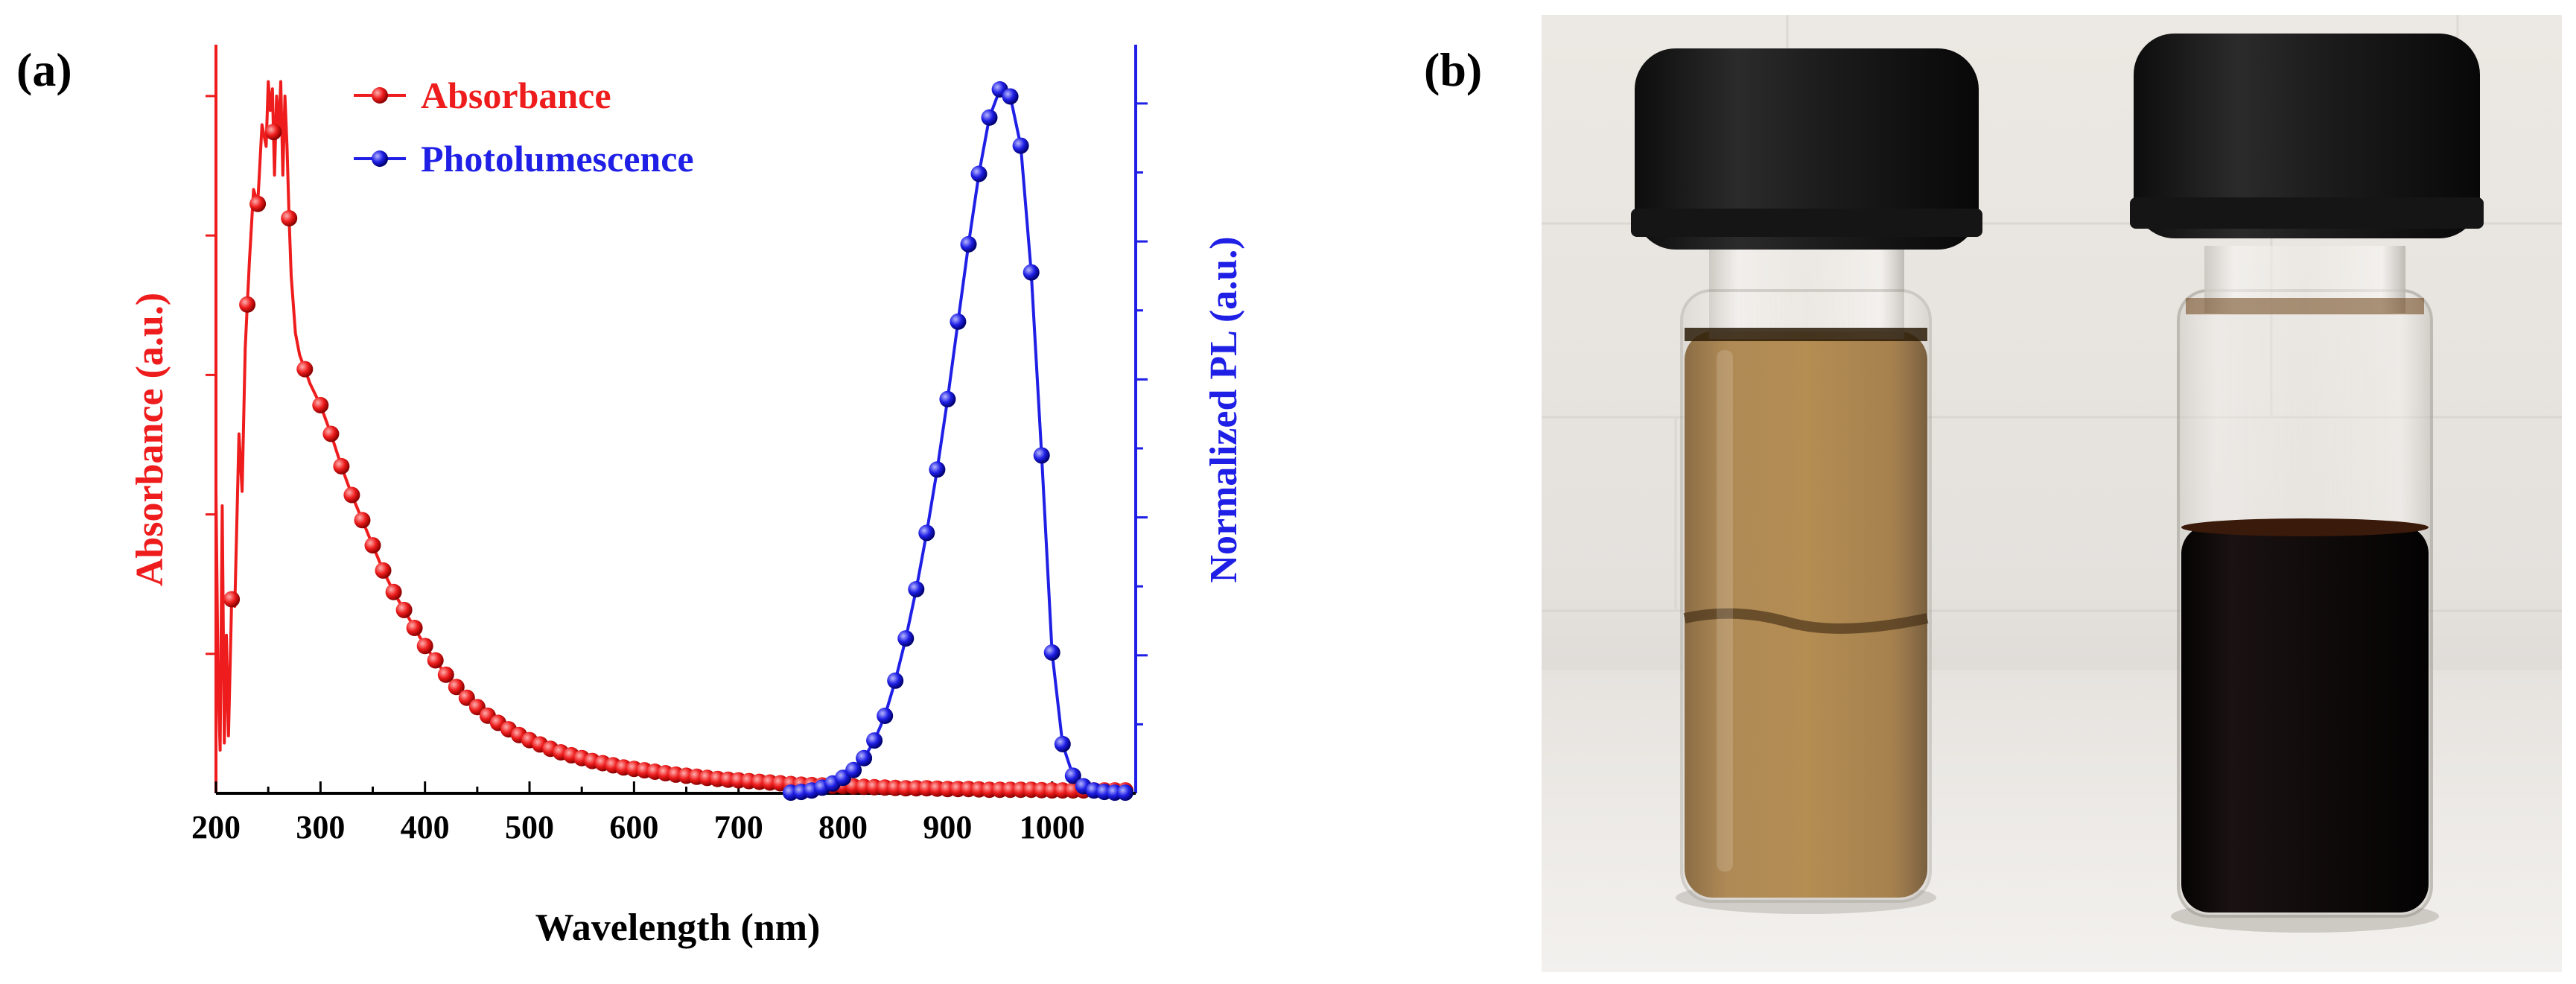 The image size is (2576, 984). What do you see at coordinates (1806, 334) in the screenshot?
I see `vial-left-meniscus` at bounding box center [1806, 334].